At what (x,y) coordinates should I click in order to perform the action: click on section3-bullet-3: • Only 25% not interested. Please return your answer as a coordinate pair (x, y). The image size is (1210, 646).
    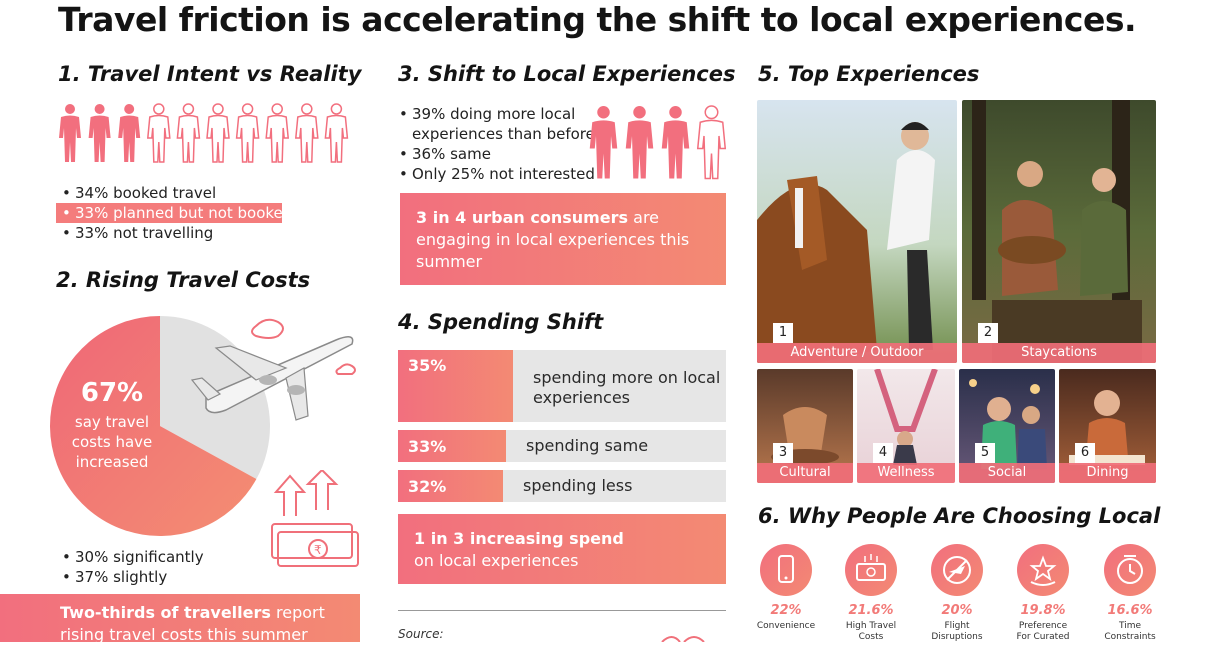
    Looking at the image, I should click on (497, 174).